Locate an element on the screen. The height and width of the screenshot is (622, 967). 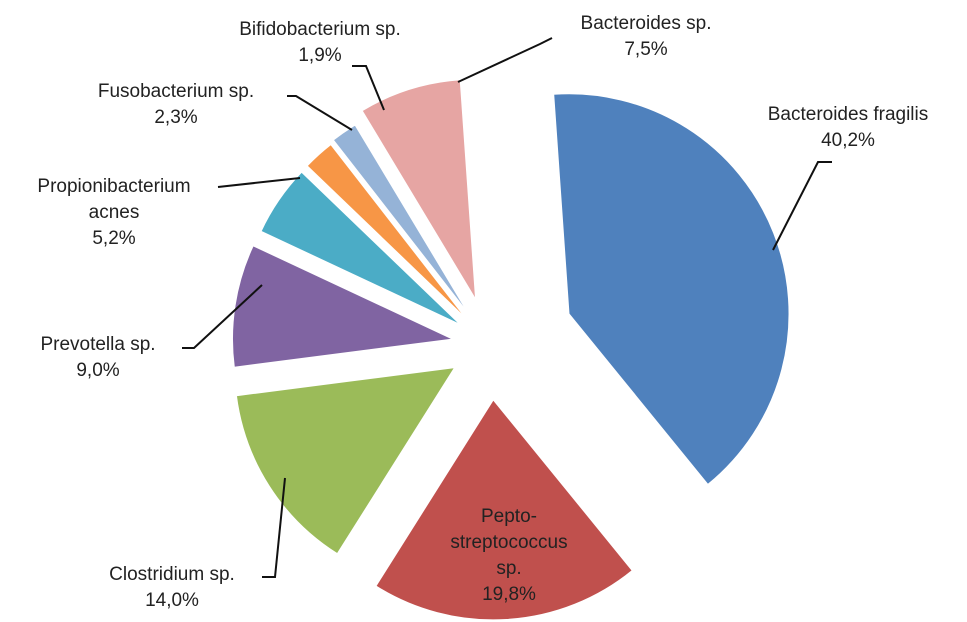
slice-name: Clostridium sp. is located at coordinates (172, 574).